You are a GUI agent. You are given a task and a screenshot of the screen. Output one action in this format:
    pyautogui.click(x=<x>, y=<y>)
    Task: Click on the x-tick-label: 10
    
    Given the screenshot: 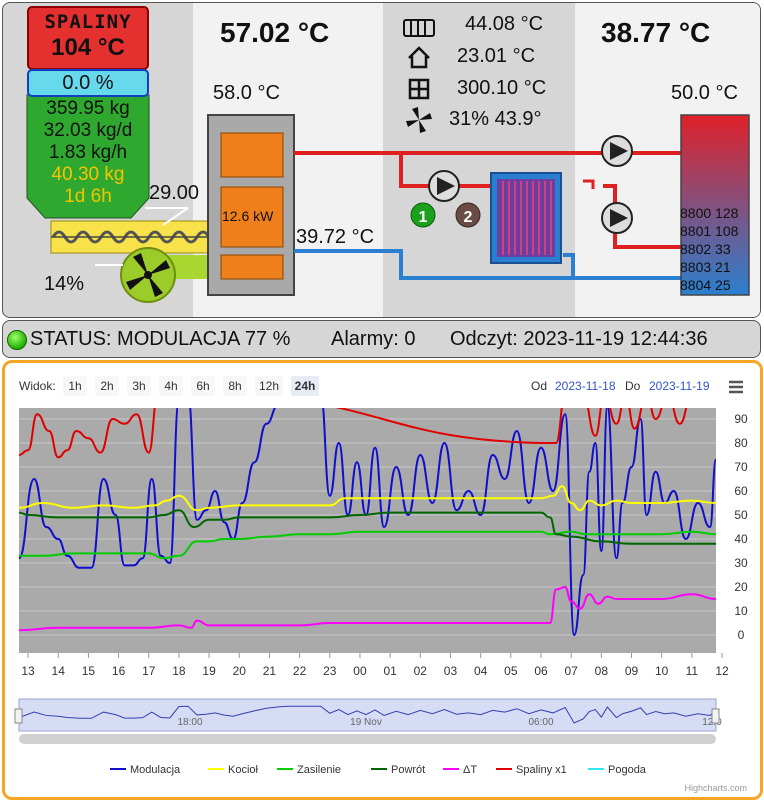 What is the action you would take?
    pyautogui.click(x=662, y=671)
    